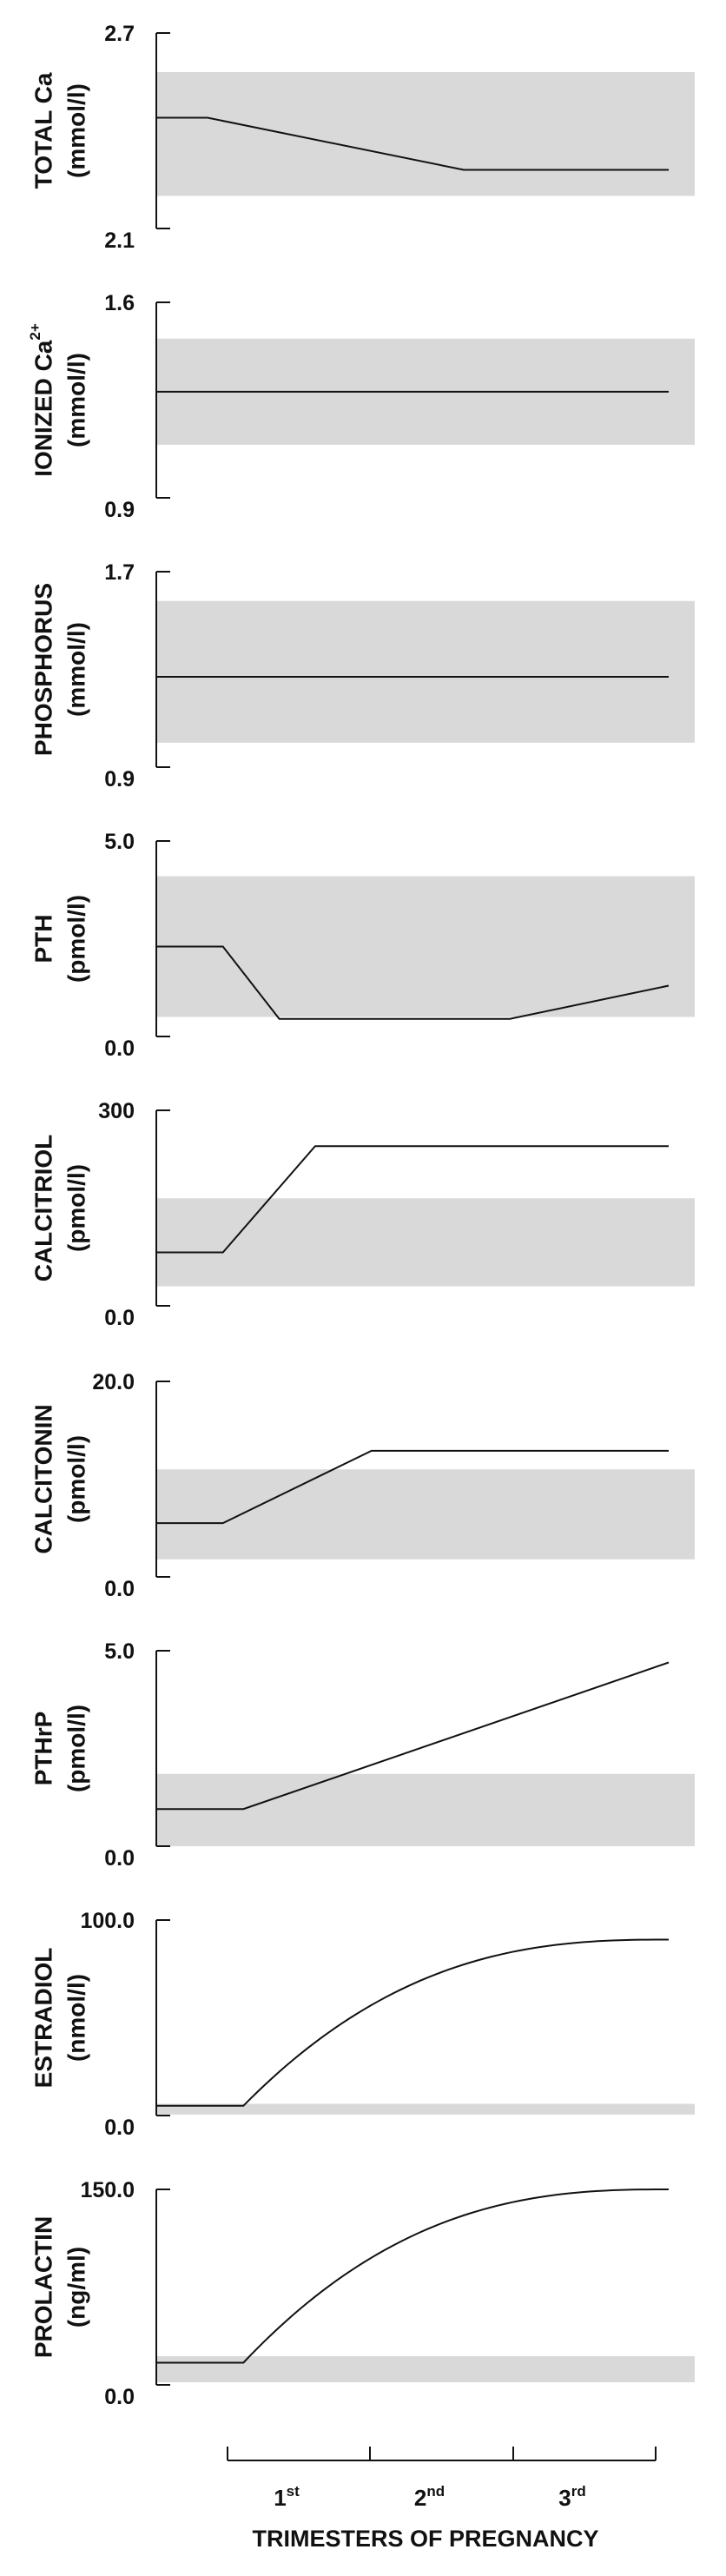  What do you see at coordinates (114, 1382) in the screenshot?
I see `y-tick-label-max: 20.0` at bounding box center [114, 1382].